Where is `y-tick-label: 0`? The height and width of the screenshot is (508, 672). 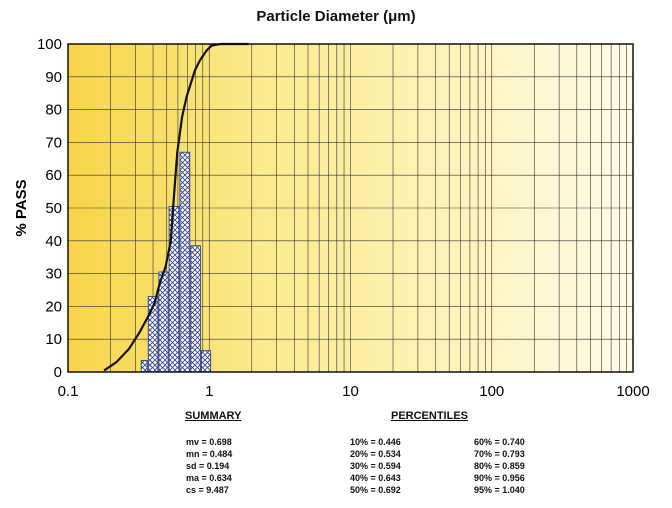
y-tick-label: 0 is located at coordinates (58, 372).